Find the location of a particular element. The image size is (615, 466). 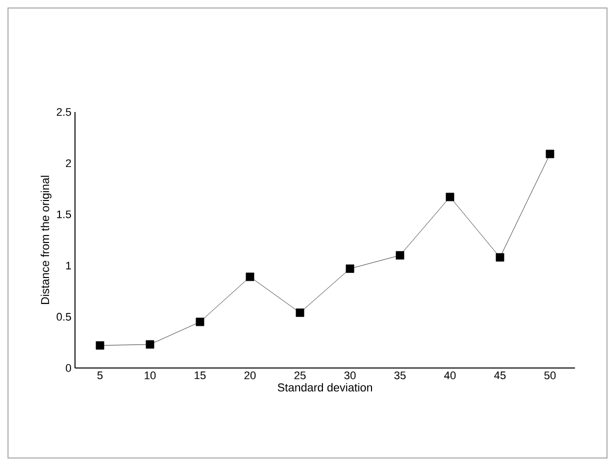

y-tick-label: 2.5 is located at coordinates (64, 112).